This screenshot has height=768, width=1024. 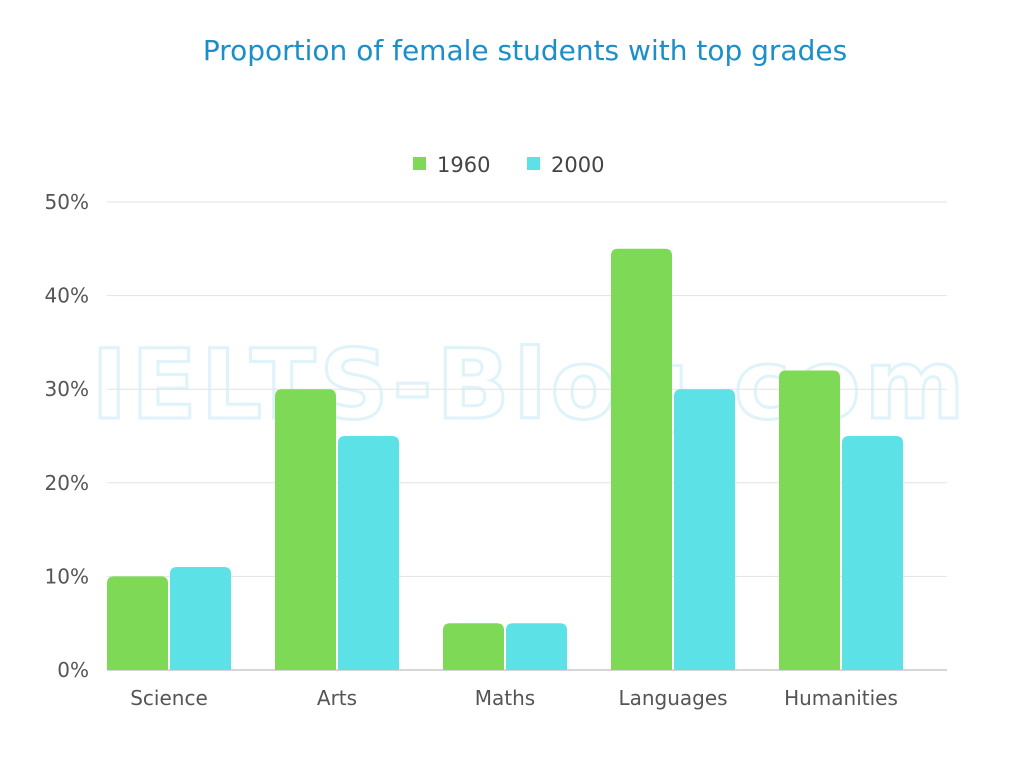 I want to click on y-axis-ticks: 0% 10% 20% 30% 40% 50%, so click(x=67, y=436).